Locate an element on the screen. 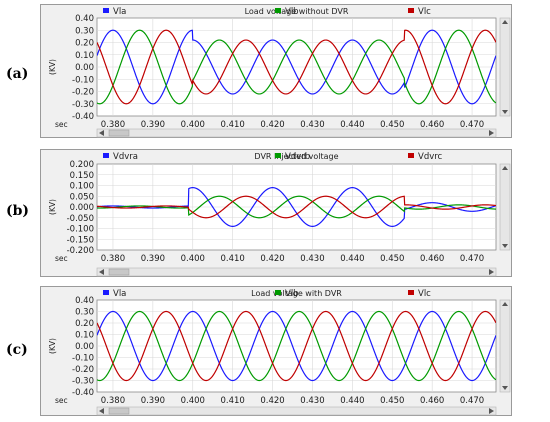 This screenshot has height=422, width=550. chart-title: Load voltage without DVR is located at coordinates (297, 11).